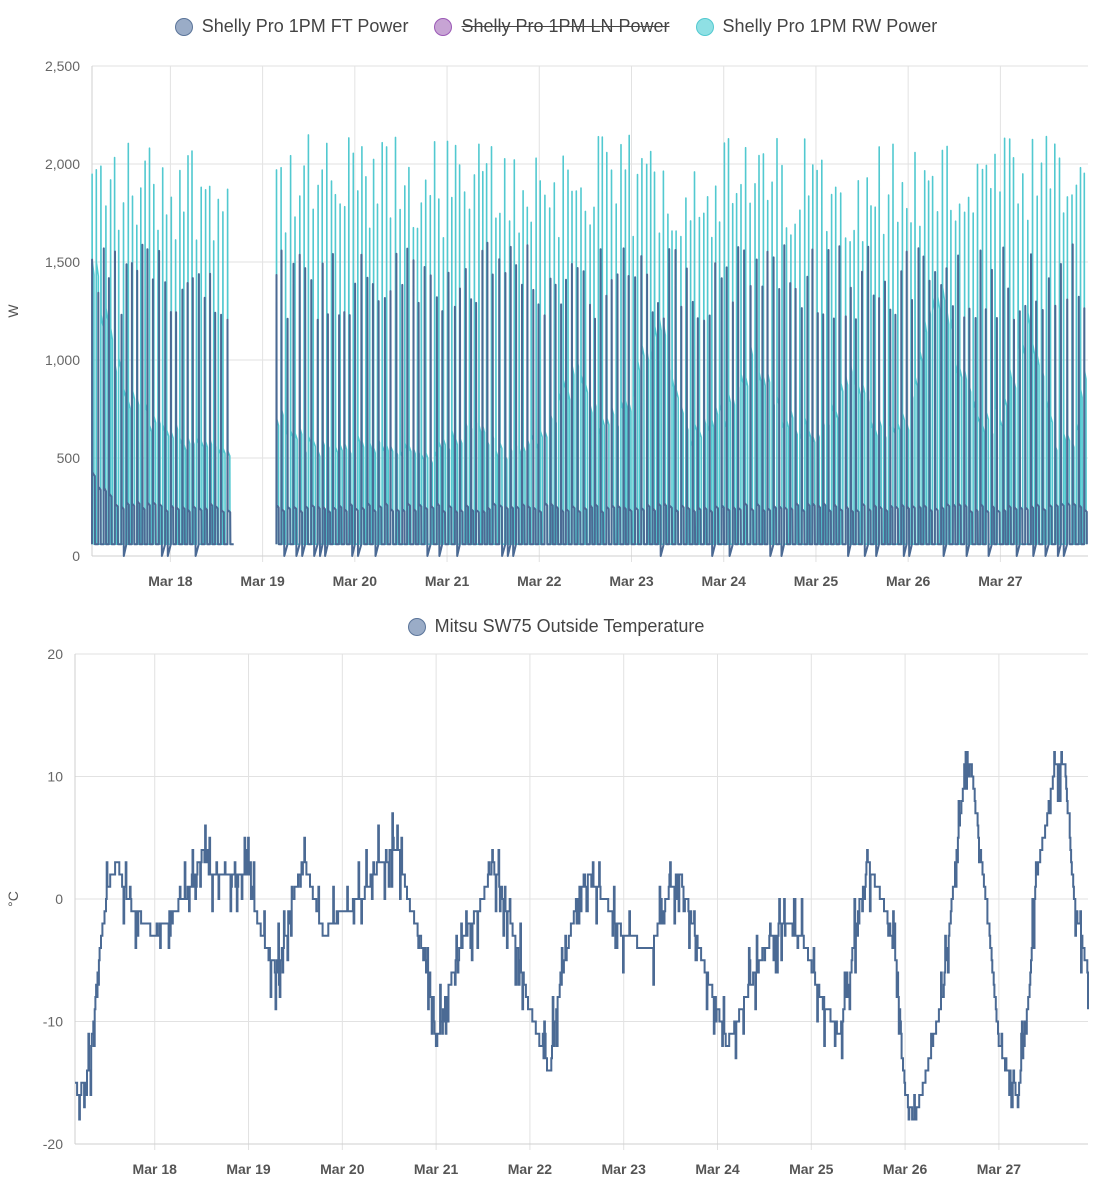  Describe the element at coordinates (416, 626) in the screenshot. I see `legend-temp-swatch-icon` at that location.